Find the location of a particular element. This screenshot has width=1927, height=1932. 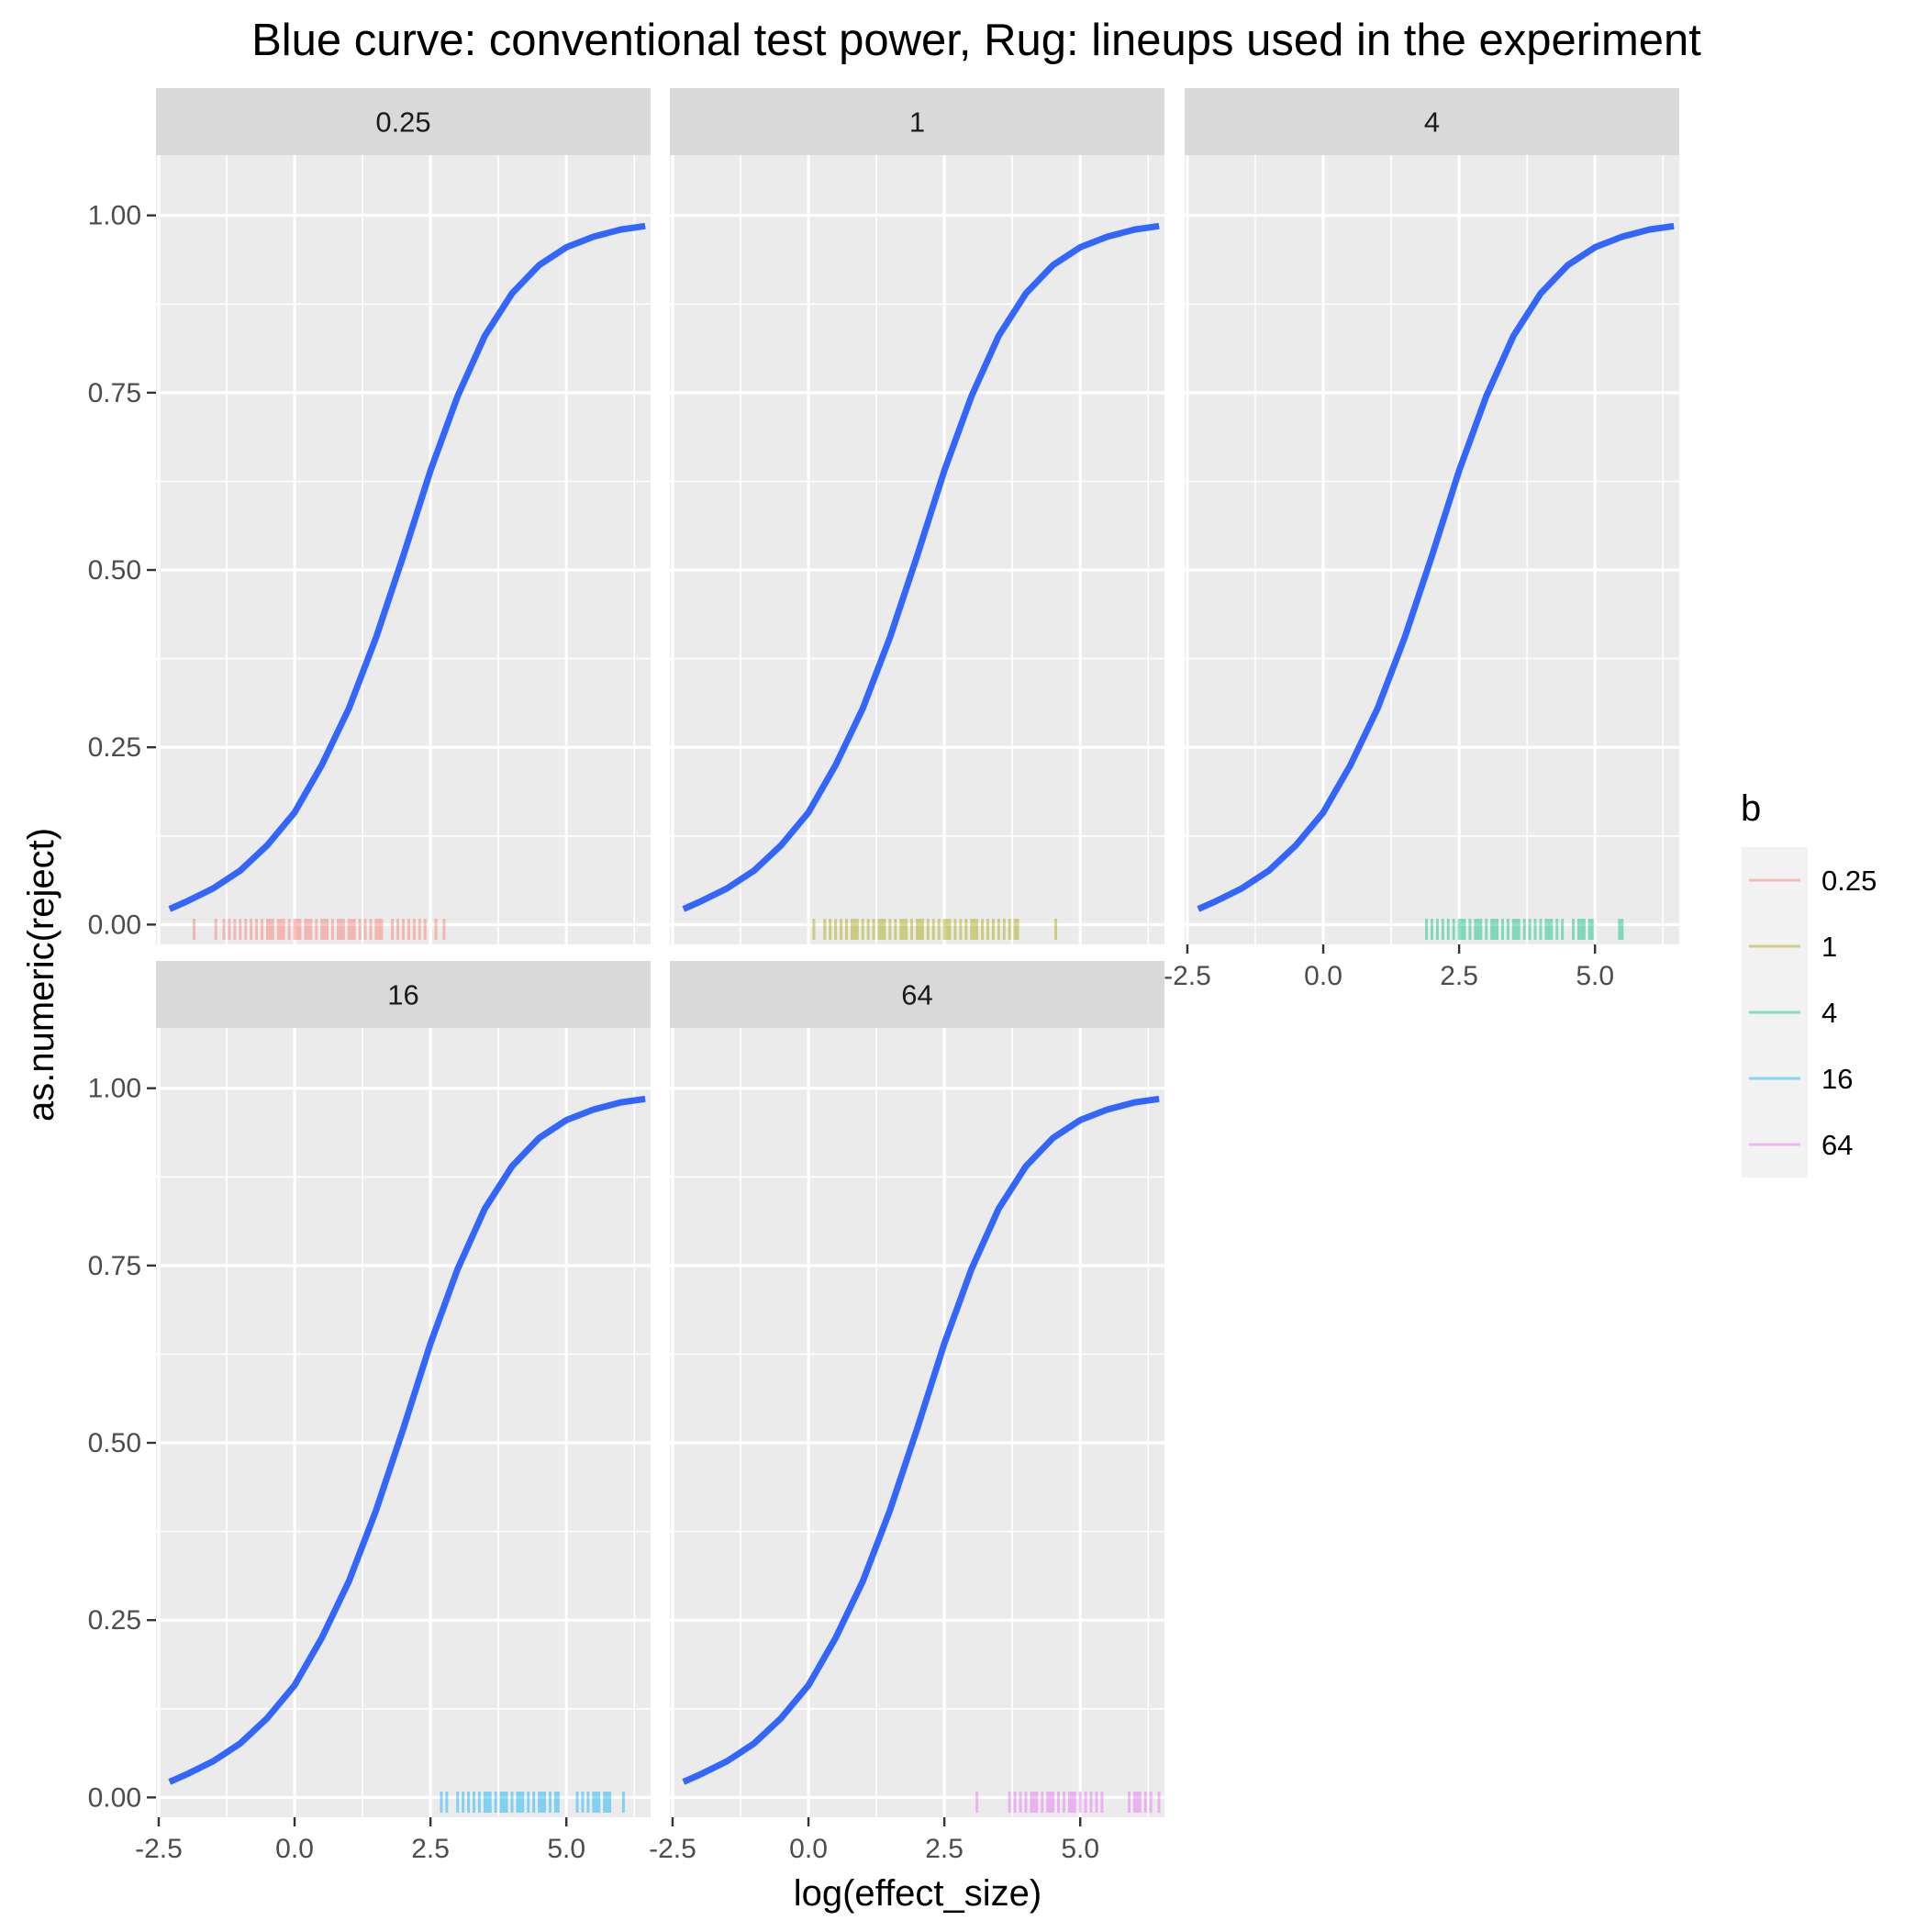

facet-panel-1: 1 is located at coordinates (917, 516).